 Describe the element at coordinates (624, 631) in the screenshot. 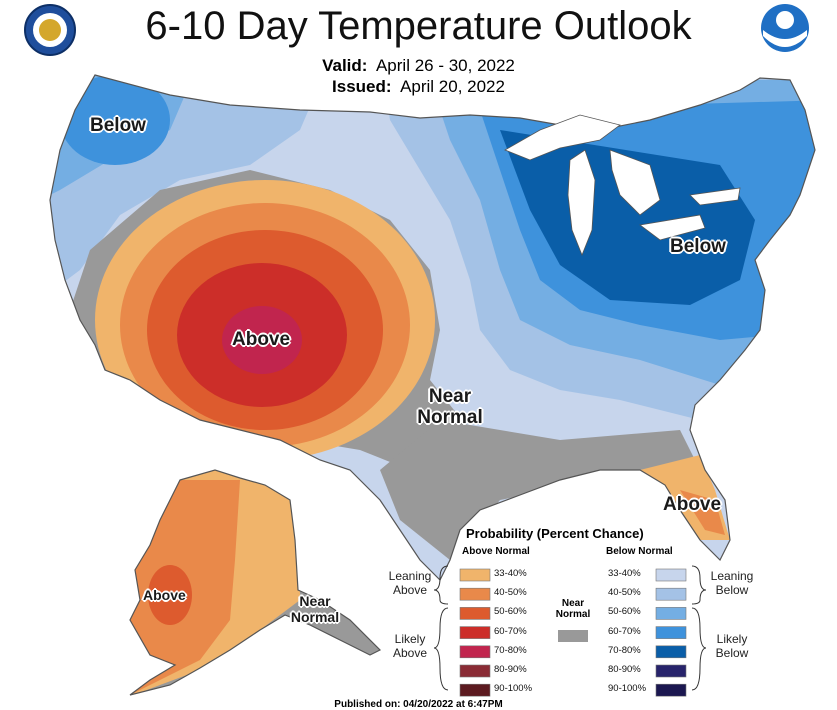

I see `legend-label-below-3: 60-70%` at that location.